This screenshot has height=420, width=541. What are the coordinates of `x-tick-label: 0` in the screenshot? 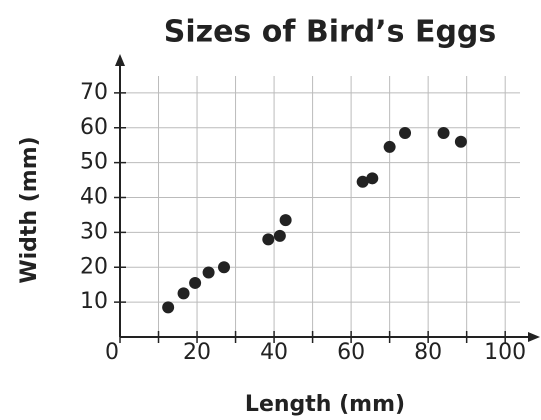 It's located at (112, 352).